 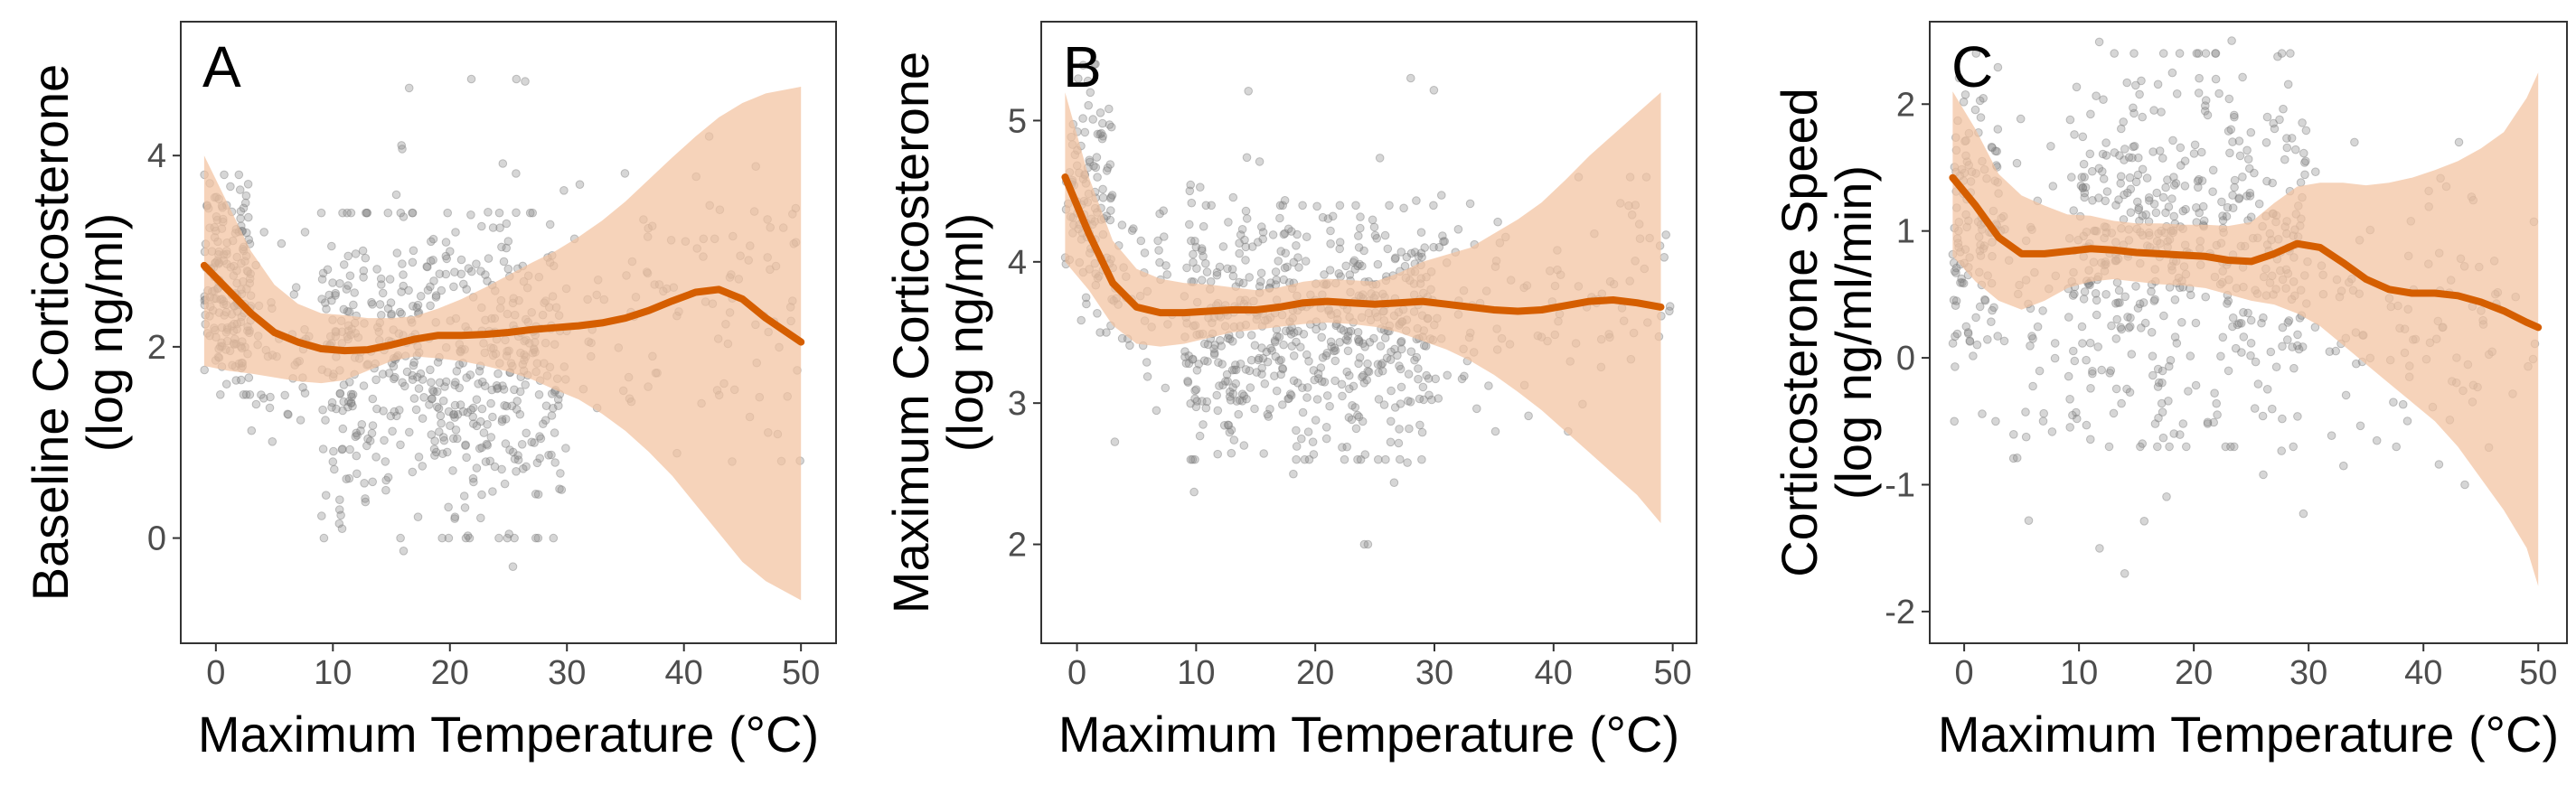 What do you see at coordinates (1554, 673) in the screenshot?
I see `x-tick-label: 40` at bounding box center [1554, 673].